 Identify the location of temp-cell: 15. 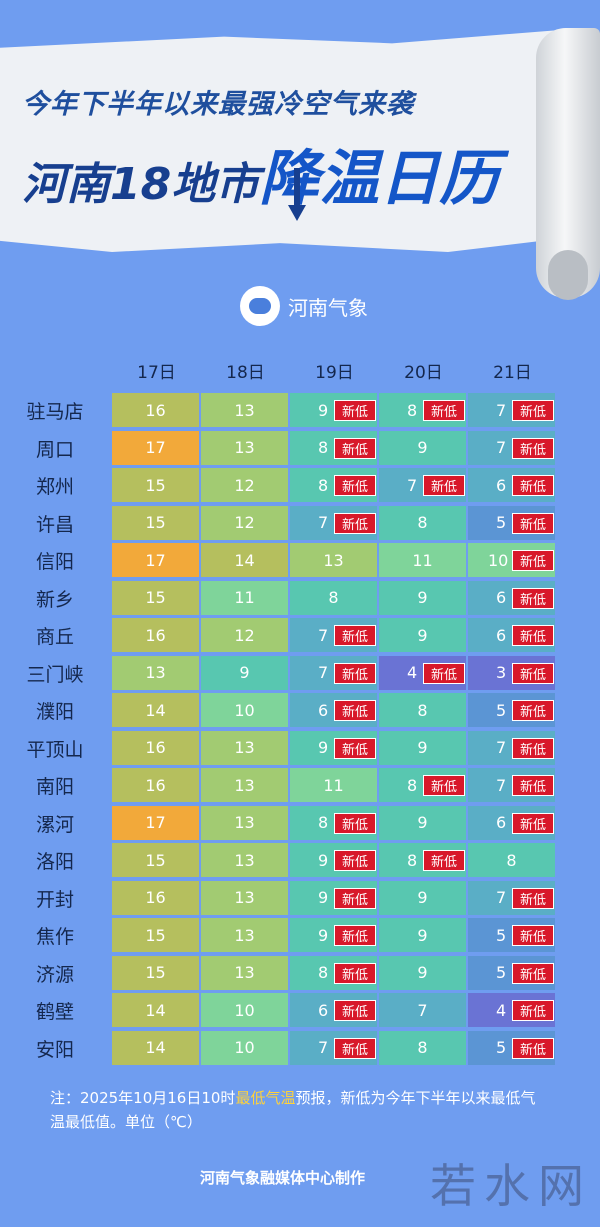
(155, 485).